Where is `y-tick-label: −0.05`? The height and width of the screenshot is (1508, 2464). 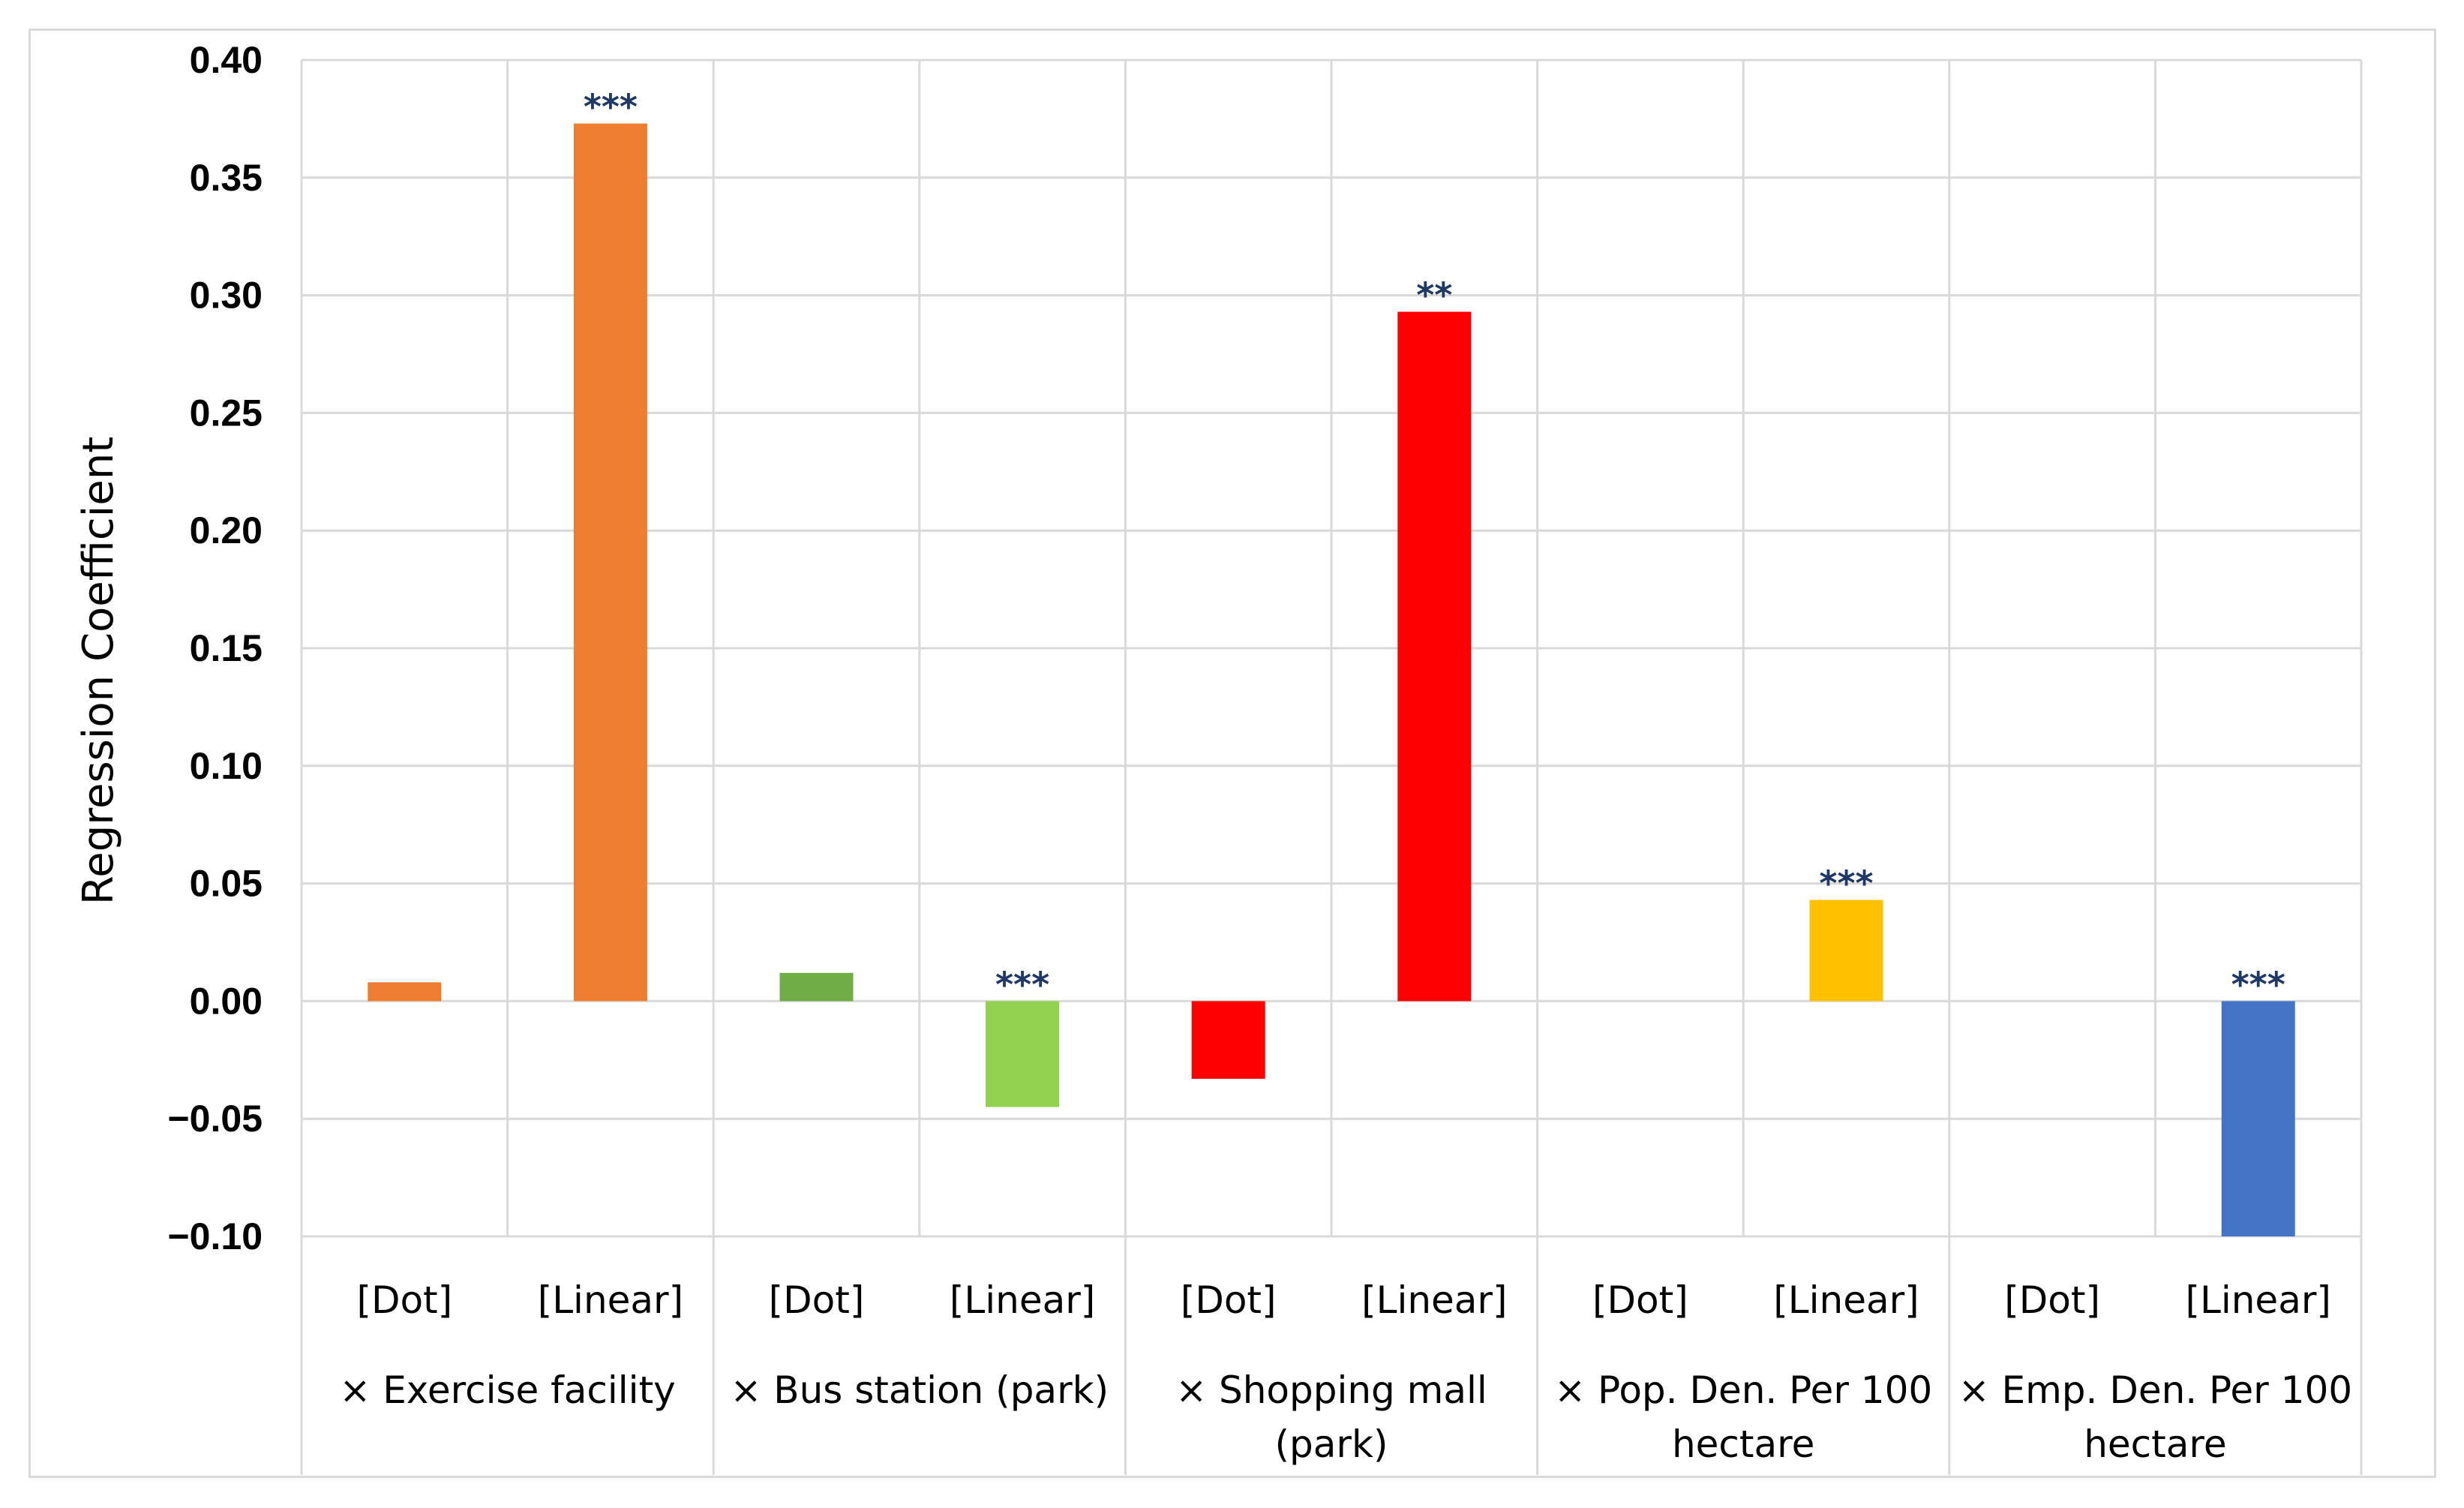 y-tick-label: −0.05 is located at coordinates (215, 1119).